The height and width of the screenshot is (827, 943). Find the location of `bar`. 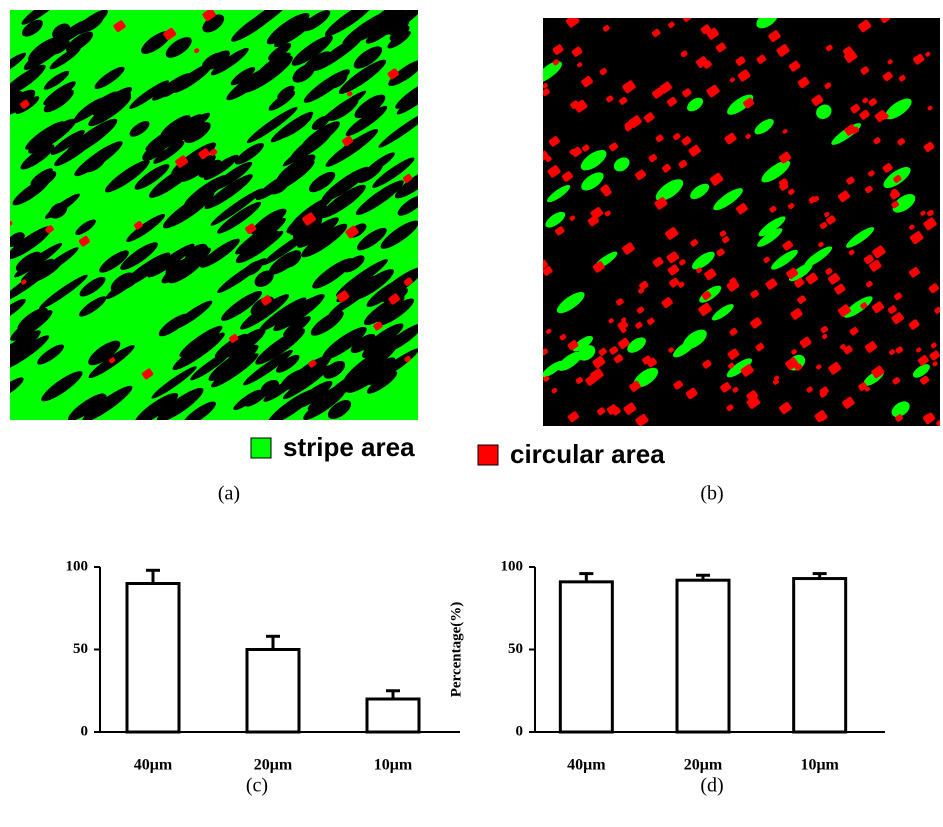

bar is located at coordinates (703, 656).